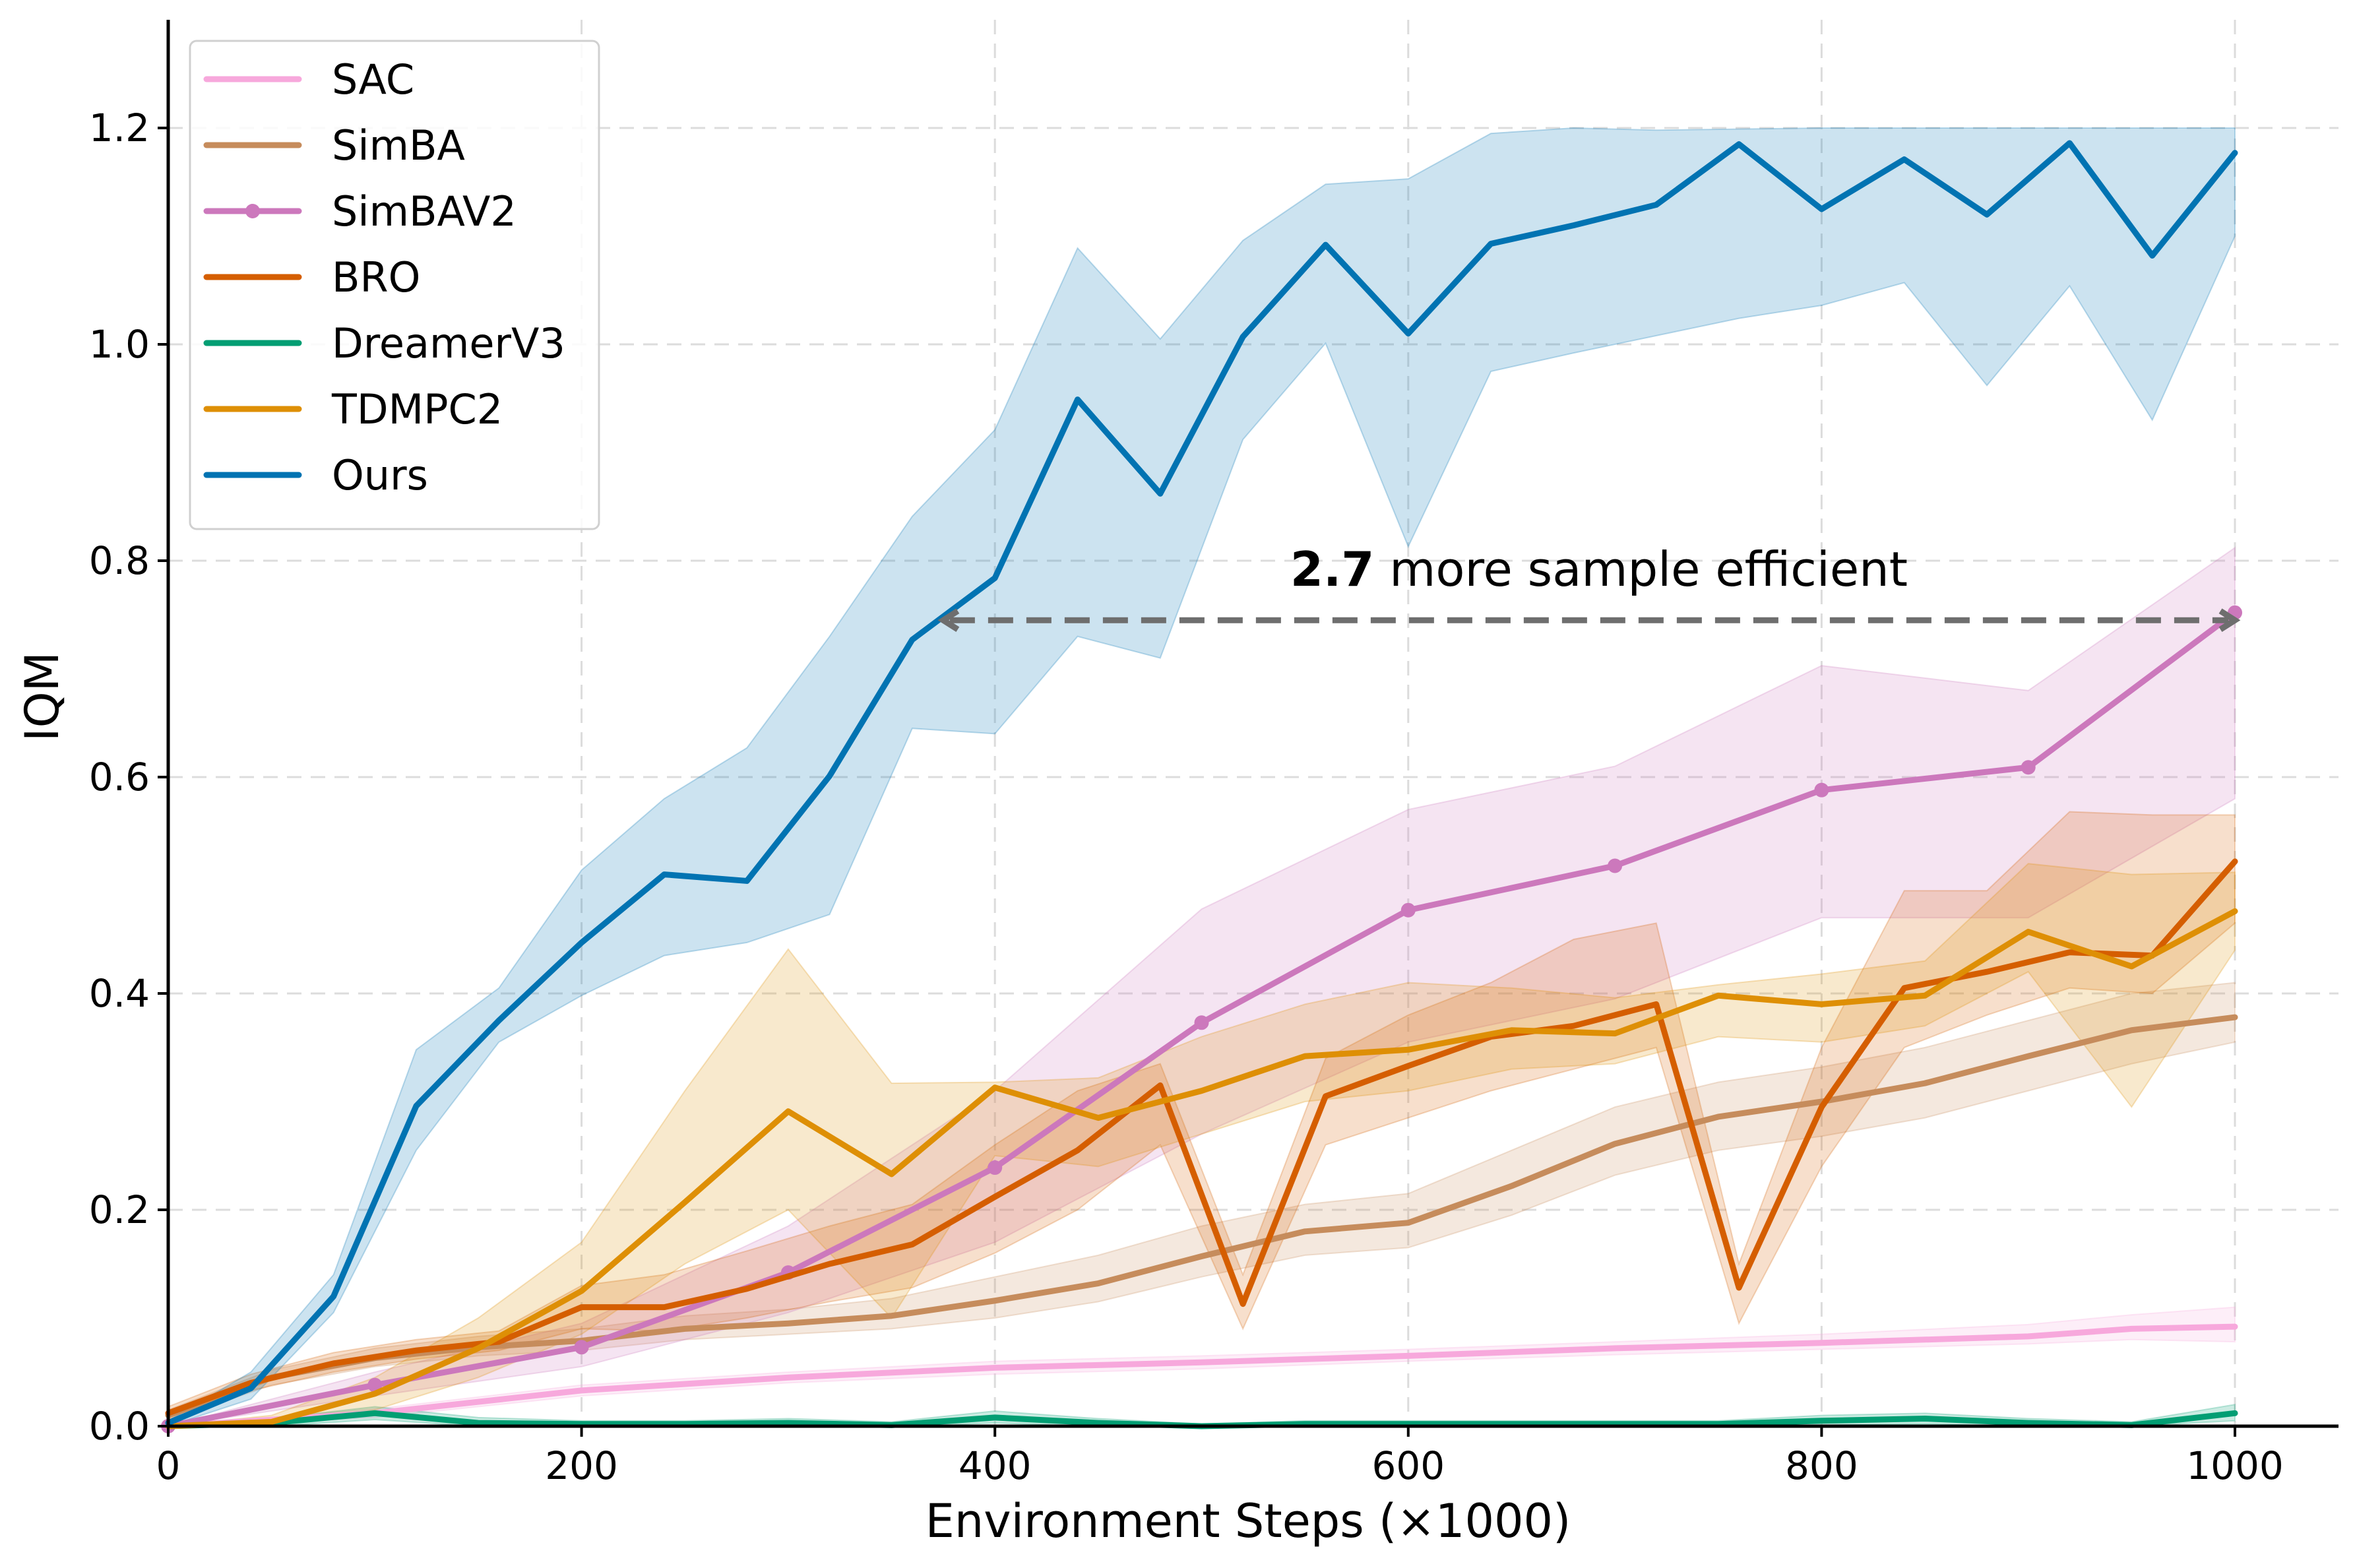 This screenshot has width=2355, height=1568. What do you see at coordinates (120, 128) in the screenshot?
I see `y-tick-label: 1.2` at bounding box center [120, 128].